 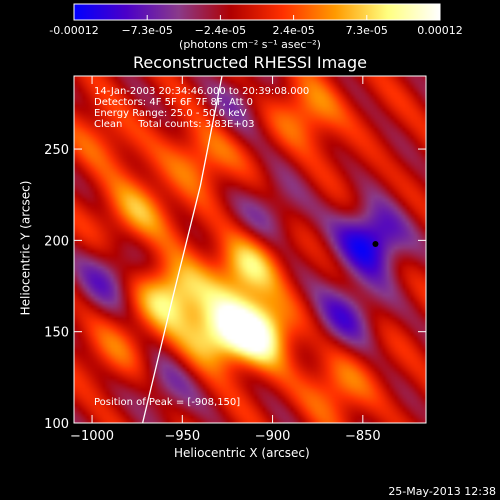 What do you see at coordinates (167, 402) in the screenshot?
I see `peak-position-label: Position of Peak = [-908,150]` at bounding box center [167, 402].